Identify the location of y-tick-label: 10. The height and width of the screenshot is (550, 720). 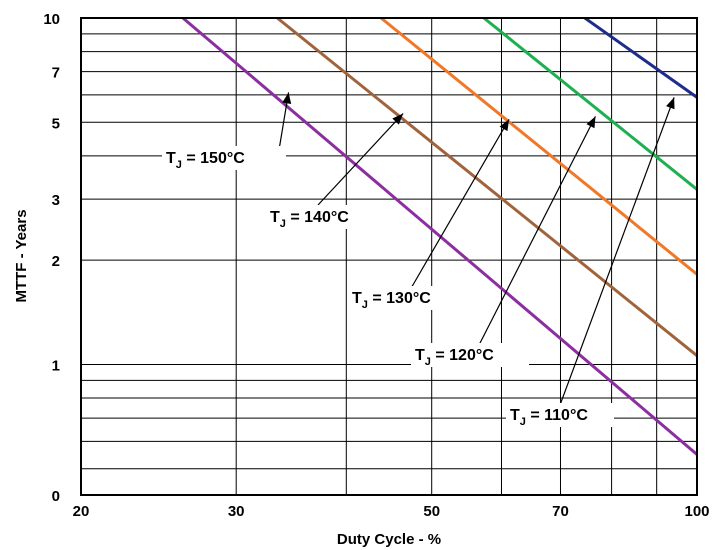
(51, 19).